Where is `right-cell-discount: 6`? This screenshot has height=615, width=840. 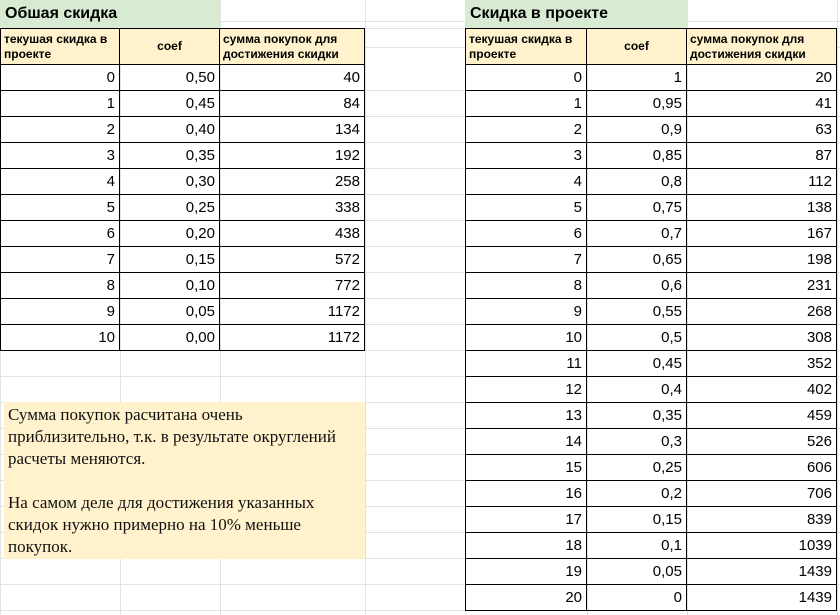 right-cell-discount: 6 is located at coordinates (526, 234).